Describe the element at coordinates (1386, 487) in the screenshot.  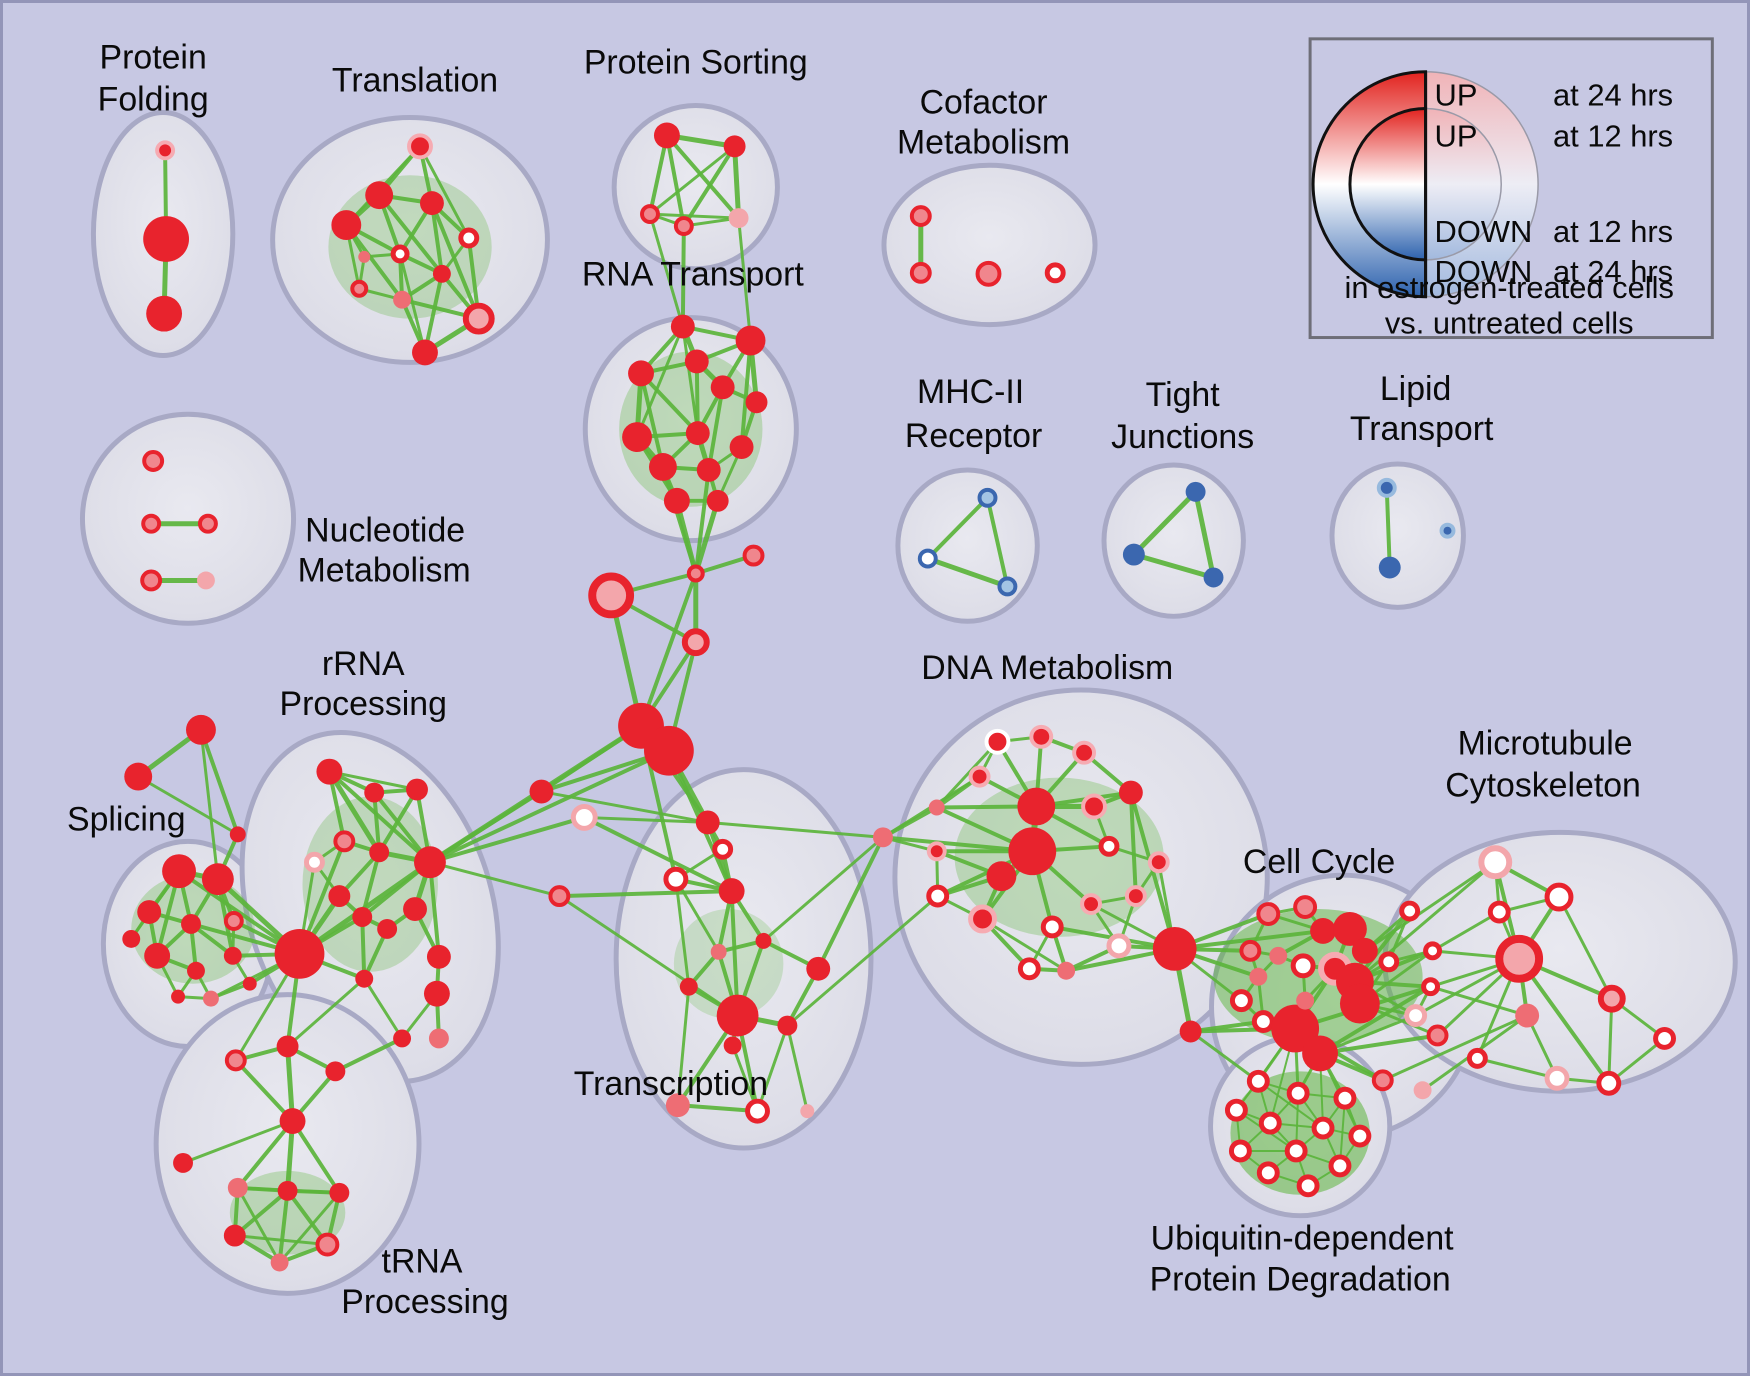
I see `network-node-blueRingLight` at that location.